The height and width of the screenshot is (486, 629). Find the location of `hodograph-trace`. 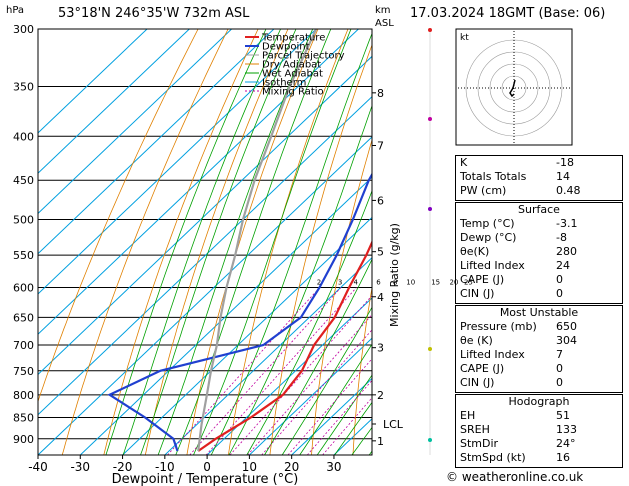

hodograph-trace is located at coordinates (512, 88).